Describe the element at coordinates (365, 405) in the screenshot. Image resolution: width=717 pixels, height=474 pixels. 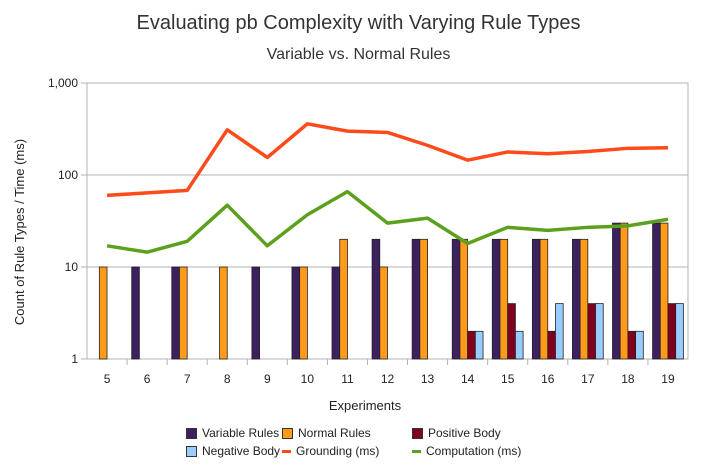
I see `x-axis-label: Experiments` at that location.